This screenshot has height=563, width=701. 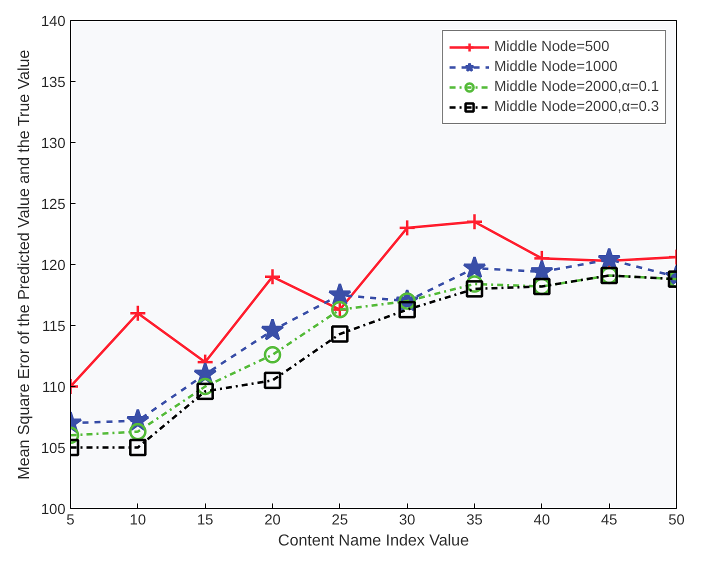 I want to click on legend-label: Middle Node=1000, so click(x=556, y=67).